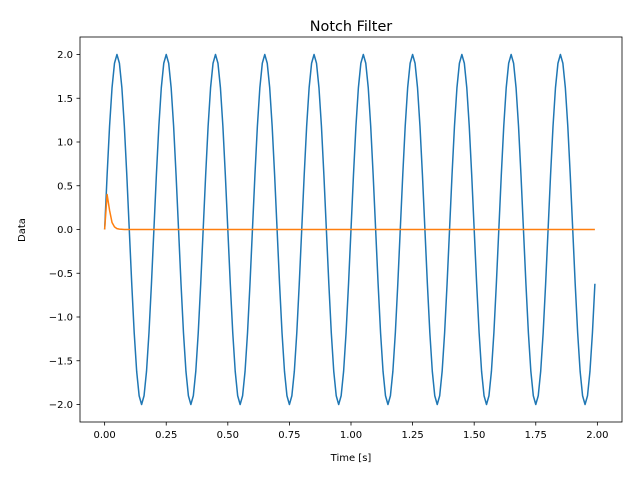  I want to click on x-tick-label: 2.00, so click(597, 435).